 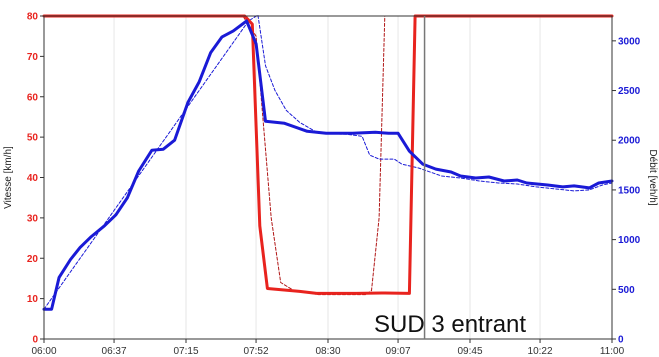 What do you see at coordinates (621, 340) in the screenshot?
I see `y2-tick-label: 0` at bounding box center [621, 340].